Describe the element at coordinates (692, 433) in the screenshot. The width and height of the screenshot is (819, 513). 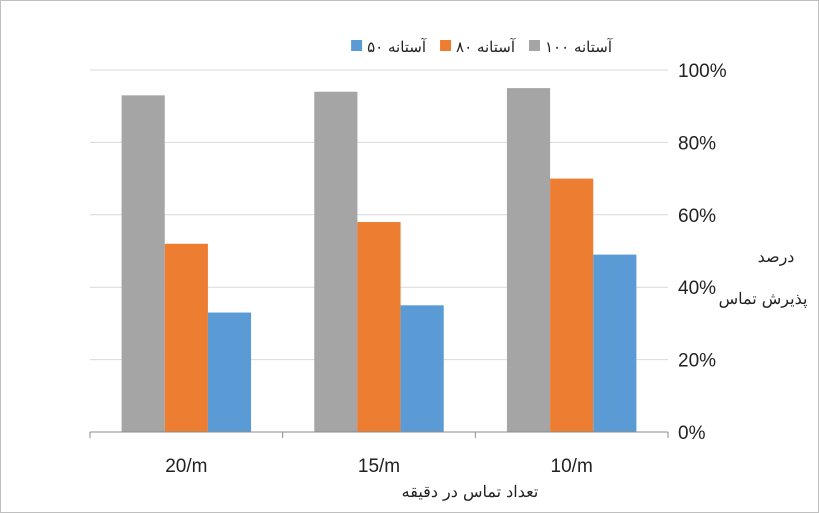
I see `y-tick-label: 0%` at that location.